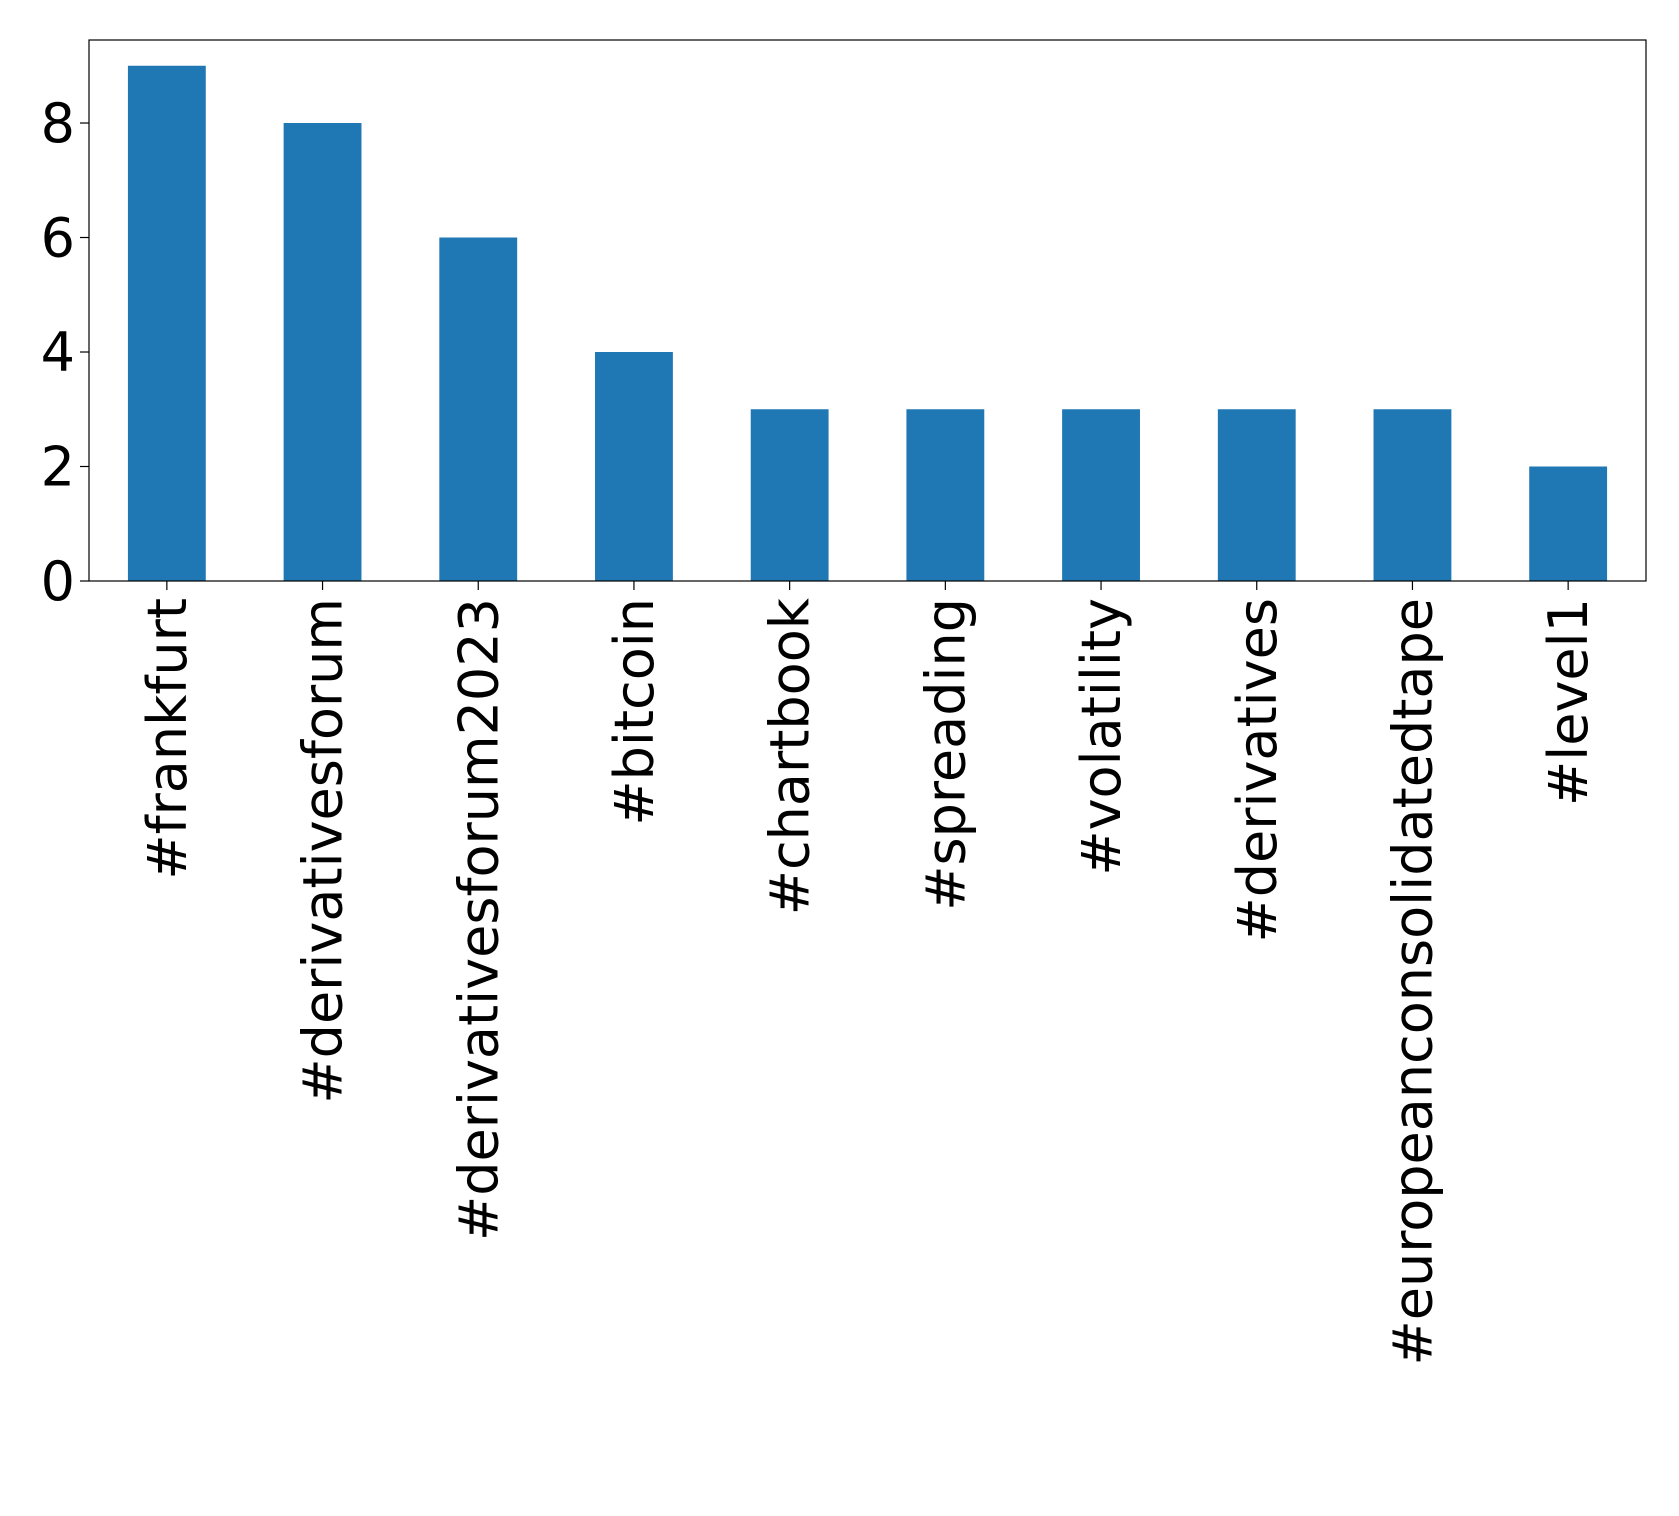  Describe the element at coordinates (58, 467) in the screenshot. I see `y-tick-label: 2` at that location.